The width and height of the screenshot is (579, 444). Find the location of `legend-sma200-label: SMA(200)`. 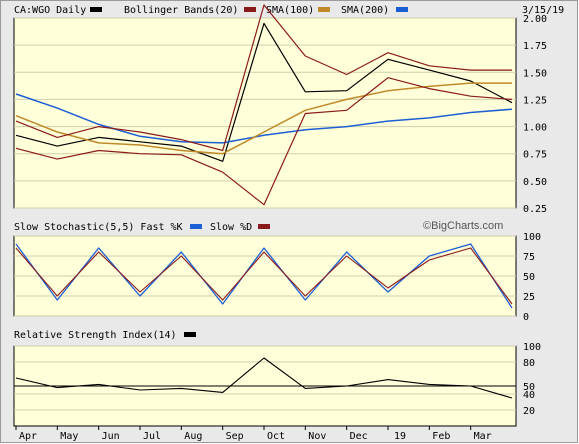

legend-sma200-label: SMA(200) is located at coordinates (365, 10).